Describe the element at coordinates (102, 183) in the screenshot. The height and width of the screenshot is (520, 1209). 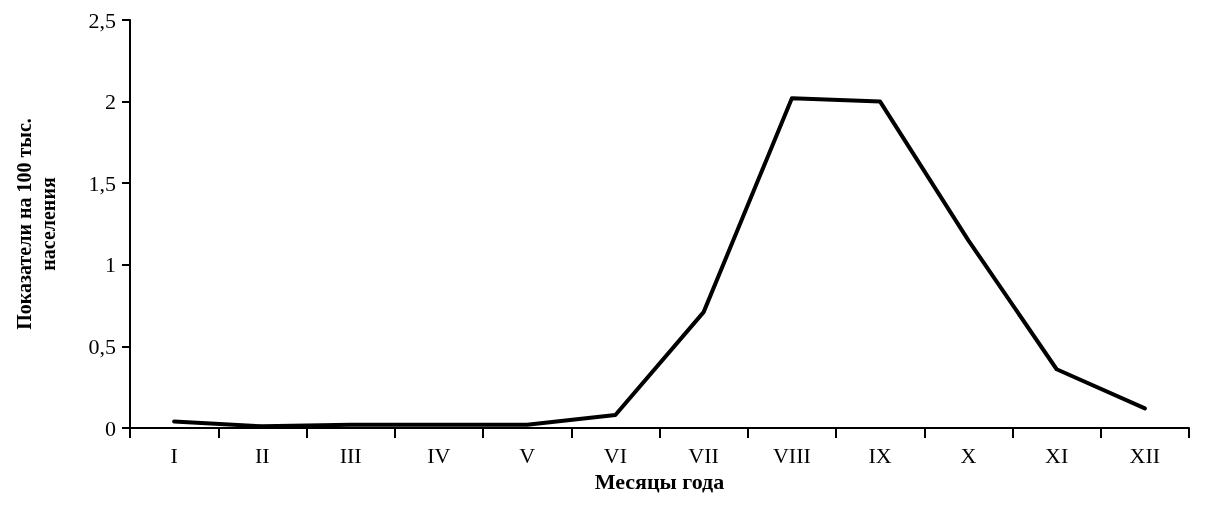
I see `y-tick-label: 1,5` at that location.